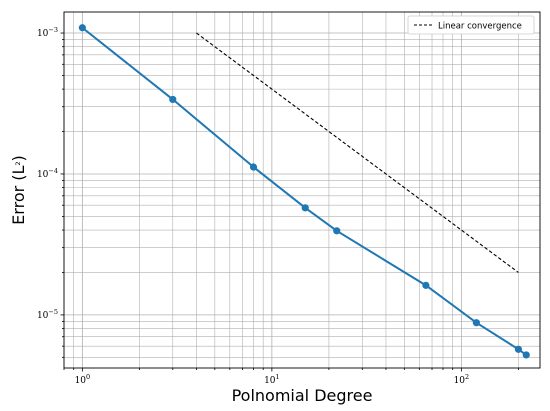  I want to click on legend: Linear convergence, so click(471, 25).